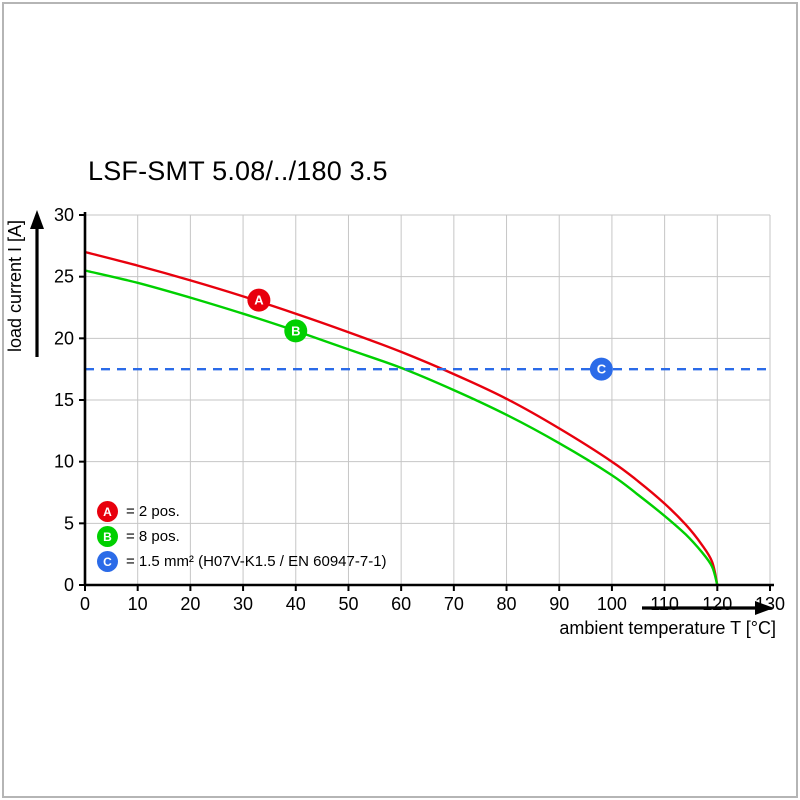 This screenshot has width=800, height=800. I want to click on marker-c-badge, so click(601, 369).